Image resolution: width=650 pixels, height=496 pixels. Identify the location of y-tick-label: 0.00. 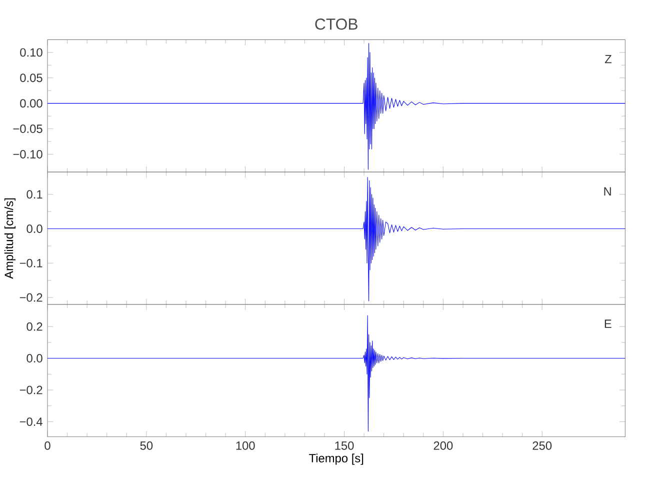
(31, 103).